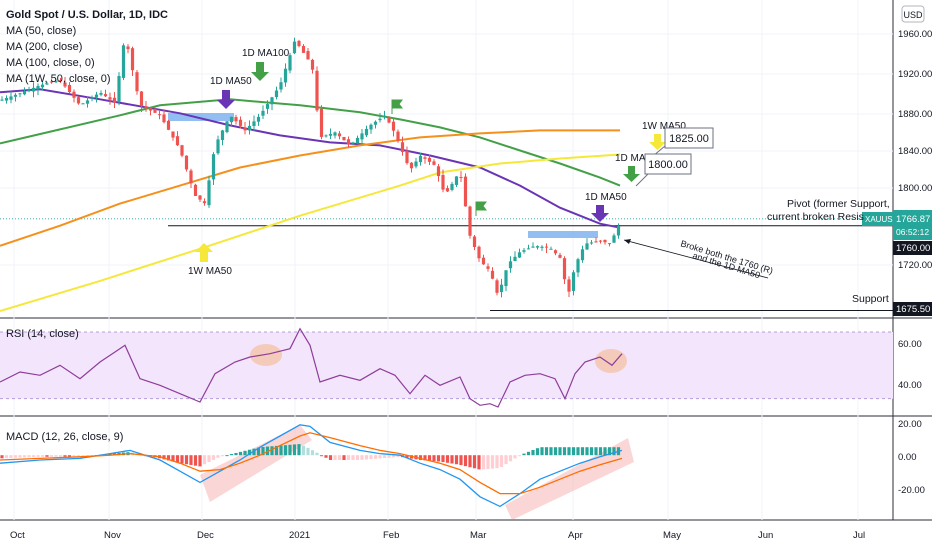  What do you see at coordinates (437, 535) in the screenshot?
I see `time-axis: Oct Nov Dec 2021 Feb Mar Apr May Jun Jul` at bounding box center [437, 535].